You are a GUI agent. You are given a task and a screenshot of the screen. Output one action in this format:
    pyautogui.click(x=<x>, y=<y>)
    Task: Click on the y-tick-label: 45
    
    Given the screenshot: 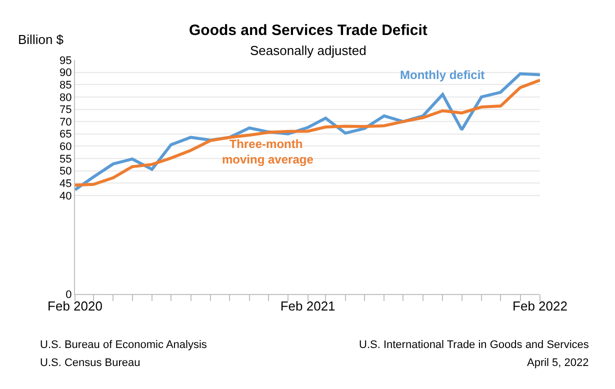 What is the action you would take?
    pyautogui.click(x=66, y=184)
    